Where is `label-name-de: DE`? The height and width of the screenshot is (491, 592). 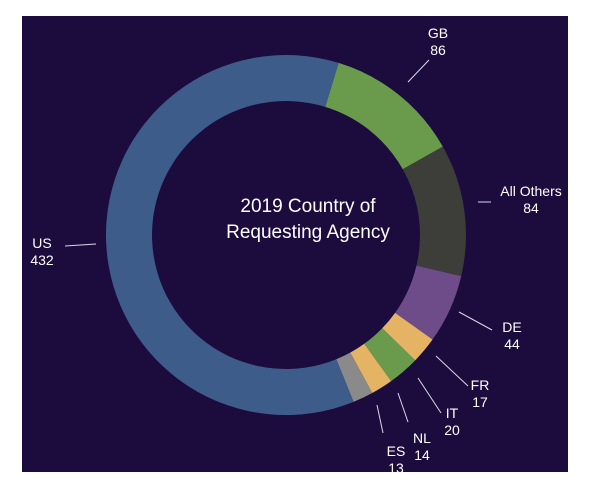
label-name-de: DE is located at coordinates (511, 327).